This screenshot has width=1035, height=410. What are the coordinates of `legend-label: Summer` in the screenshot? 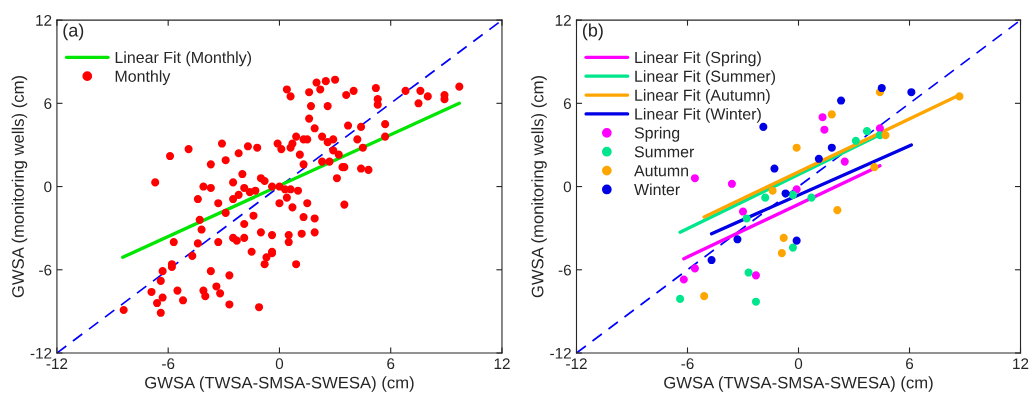 It's located at (664, 152).